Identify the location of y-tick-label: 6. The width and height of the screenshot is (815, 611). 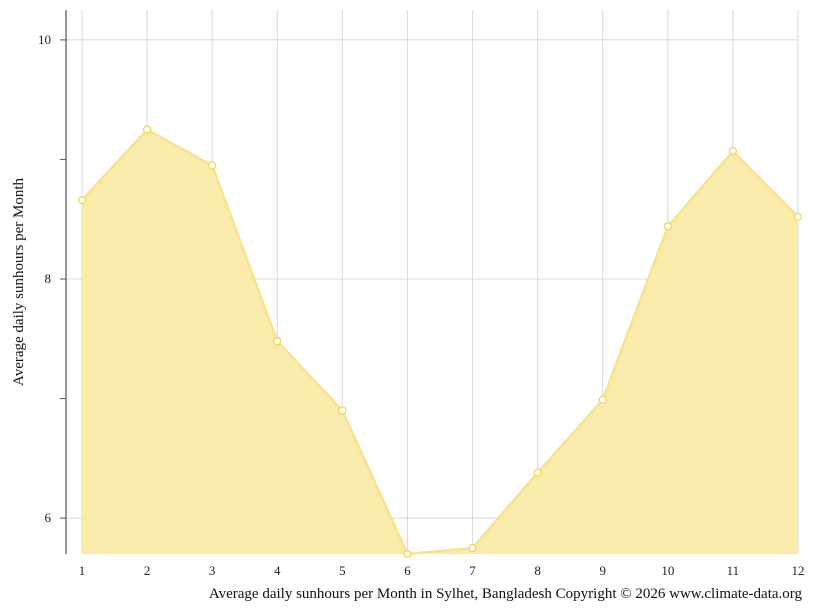
(48, 517).